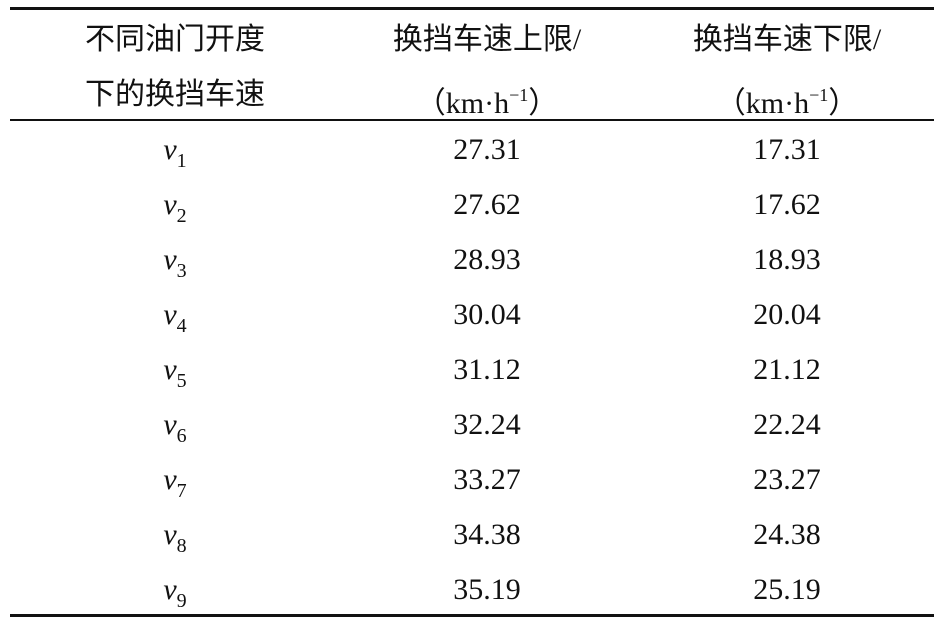 The image size is (944, 624). I want to click on table-cell: 34.38, so click(487, 535).